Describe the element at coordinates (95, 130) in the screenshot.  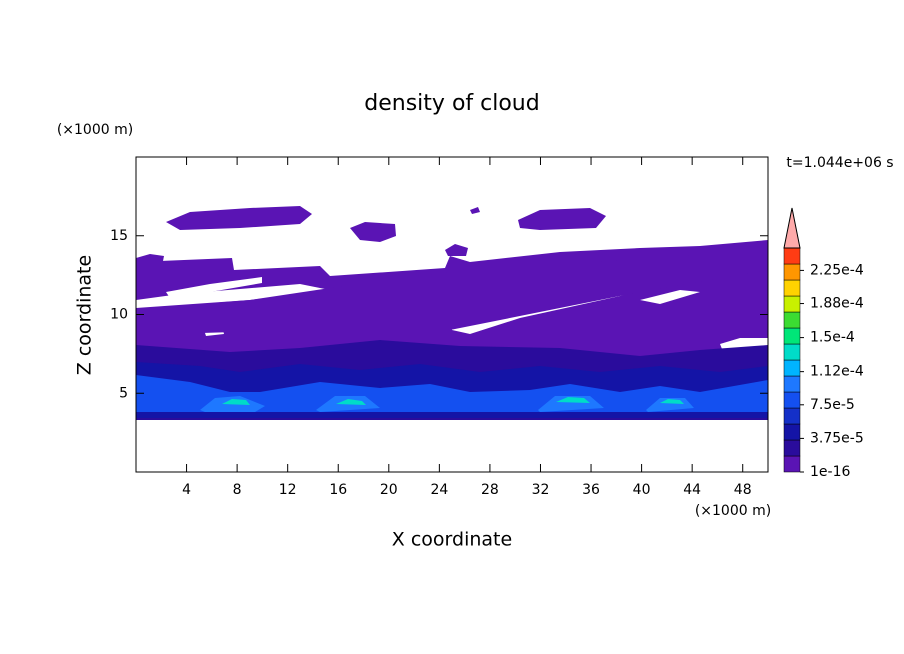
I see `y-unit: (×1000 m)` at that location.